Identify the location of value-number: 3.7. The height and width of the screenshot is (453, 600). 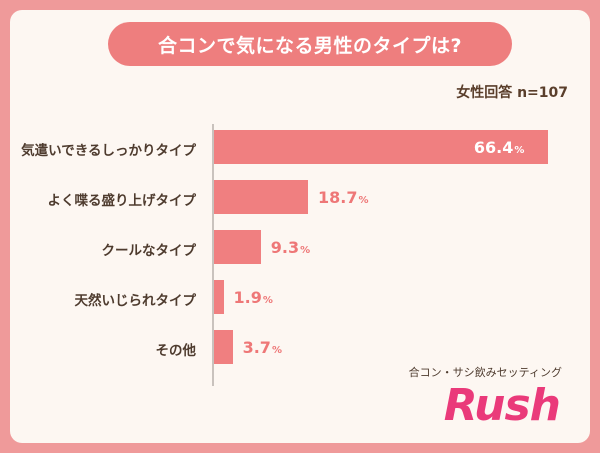
(256, 347).